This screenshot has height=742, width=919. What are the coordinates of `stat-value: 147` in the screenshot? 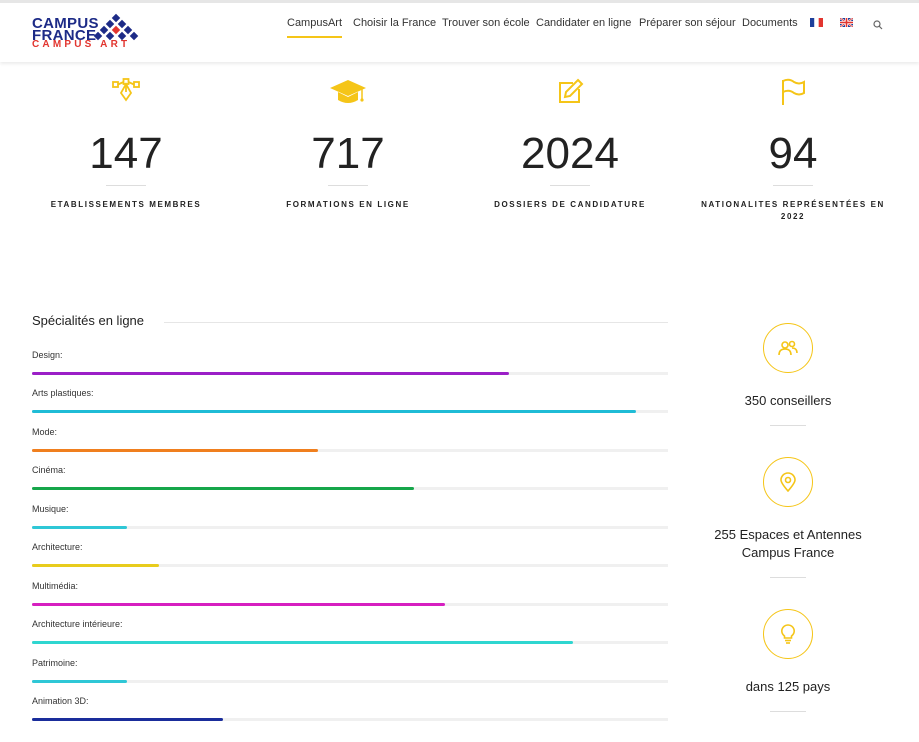 It's located at (126, 153).